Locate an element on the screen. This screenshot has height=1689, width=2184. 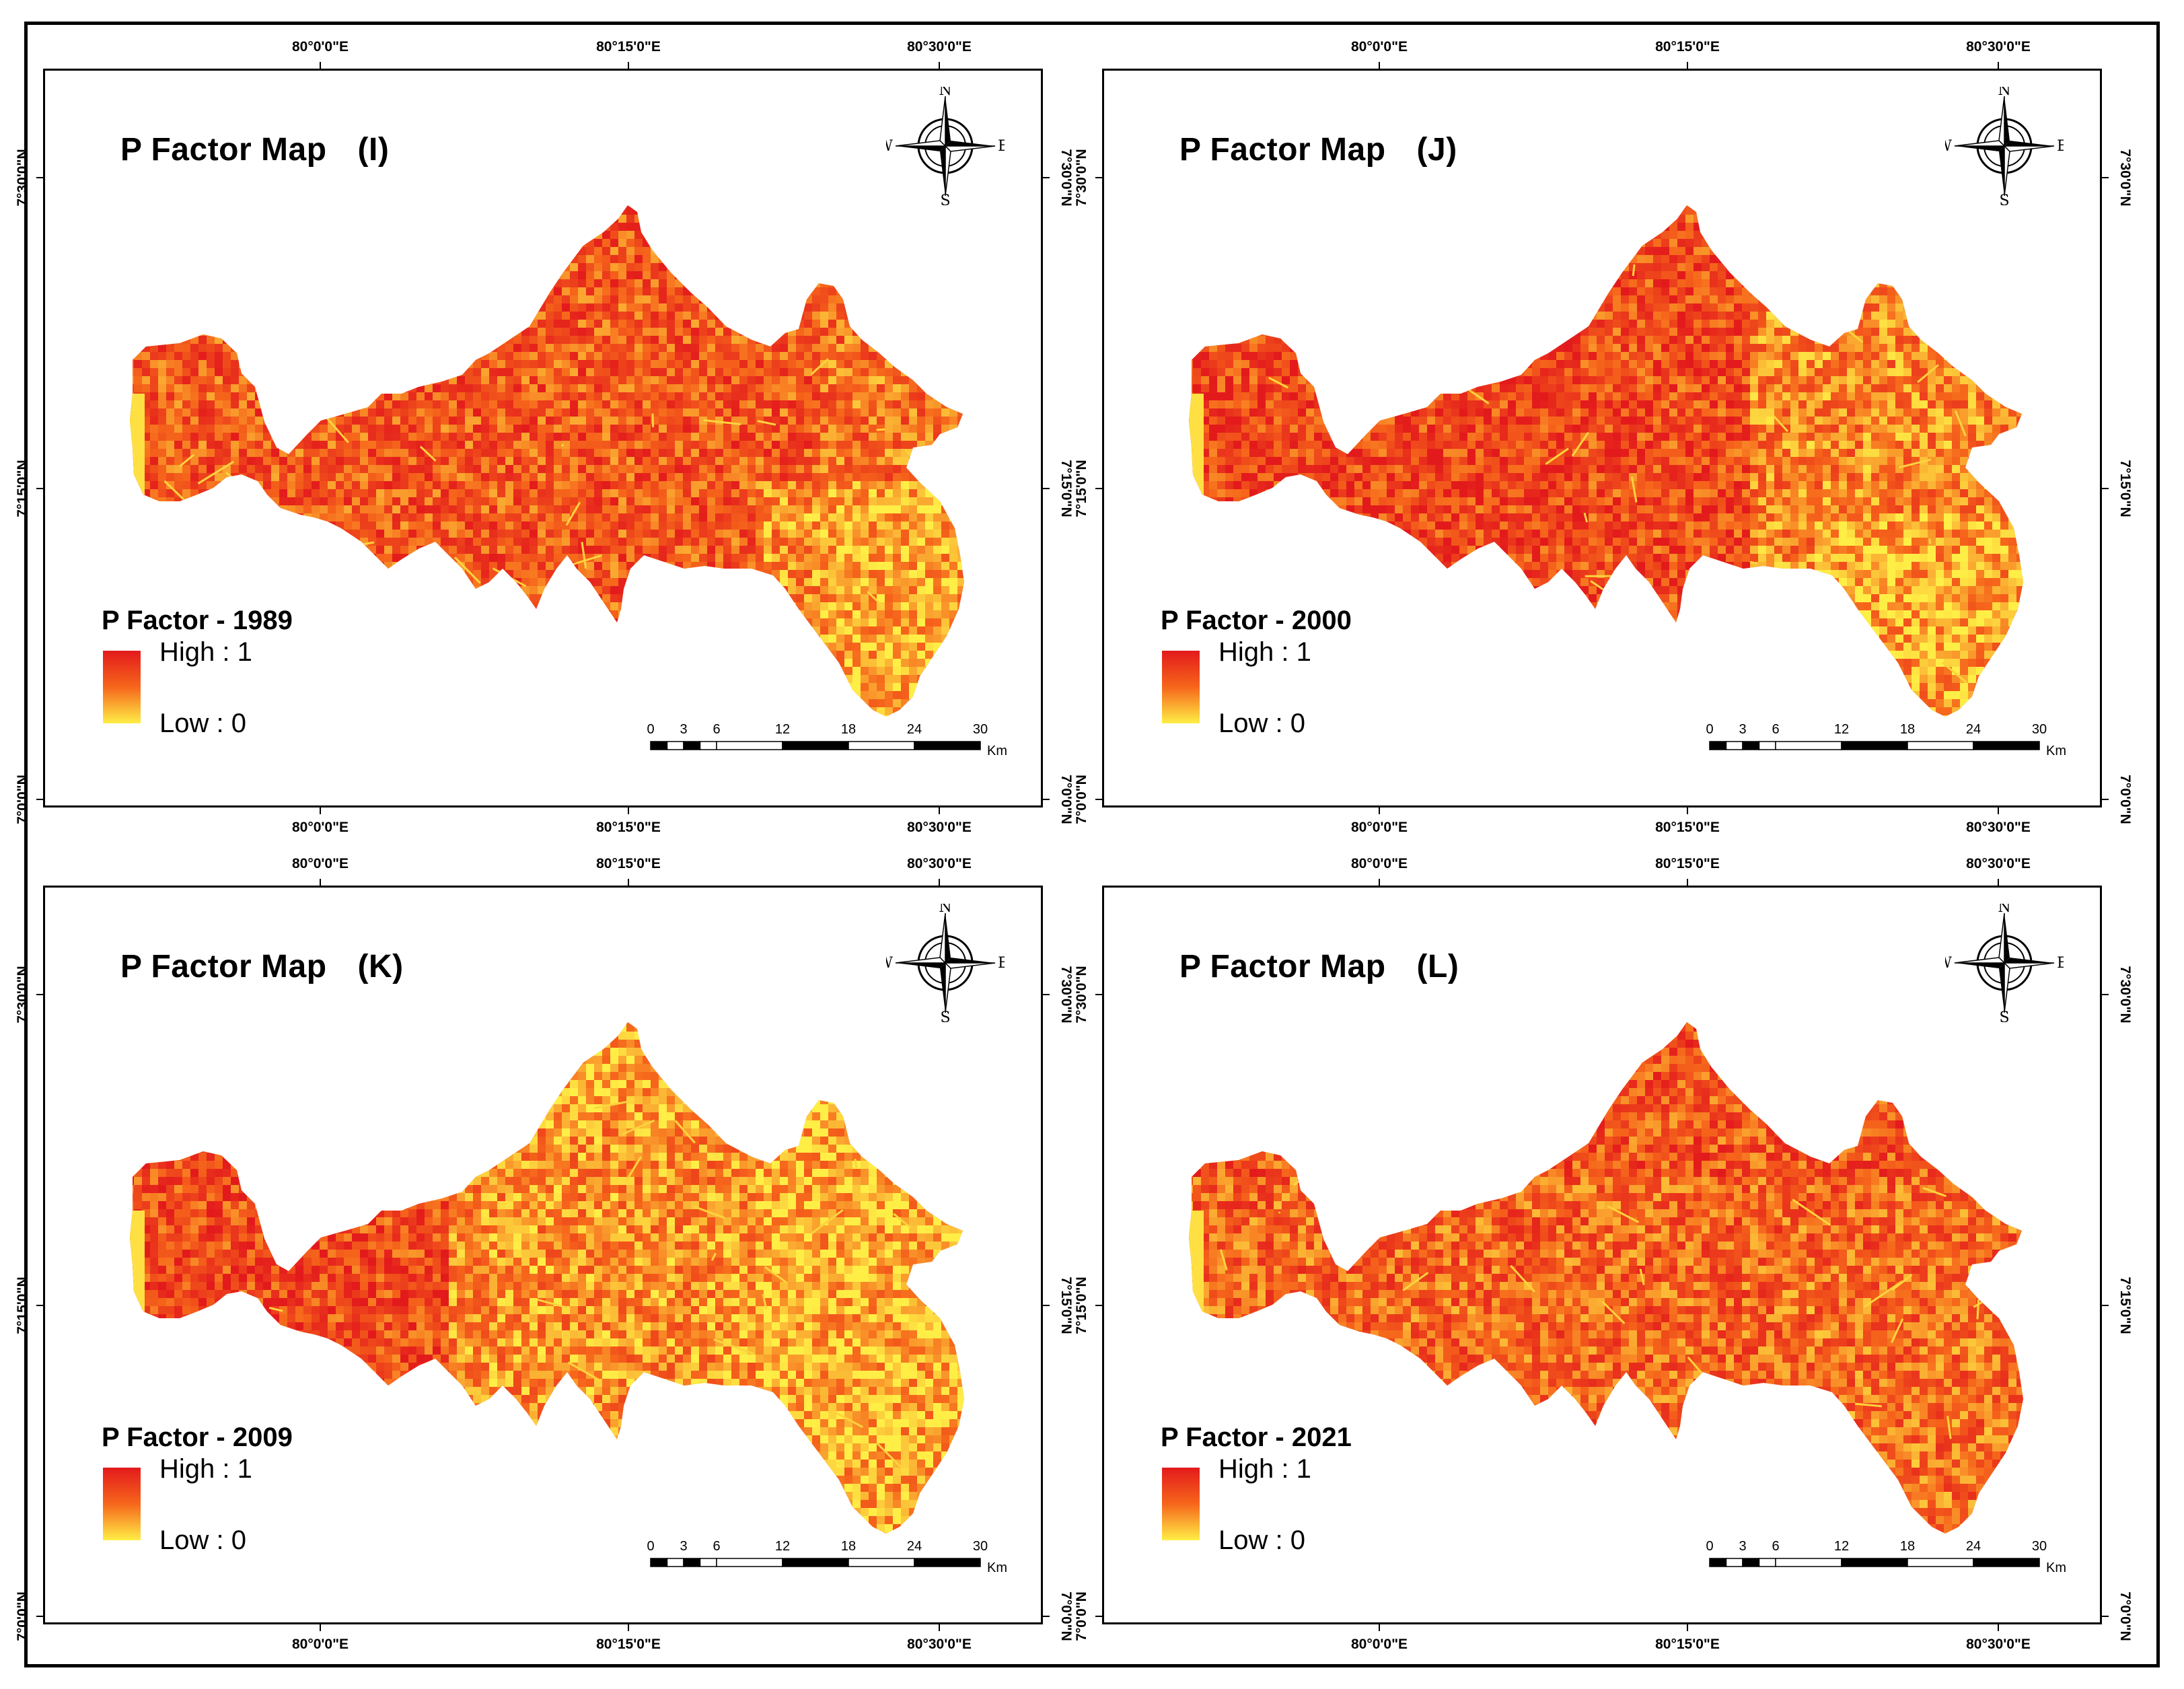
map-title: P Factor Map (K) is located at coordinates (262, 966).